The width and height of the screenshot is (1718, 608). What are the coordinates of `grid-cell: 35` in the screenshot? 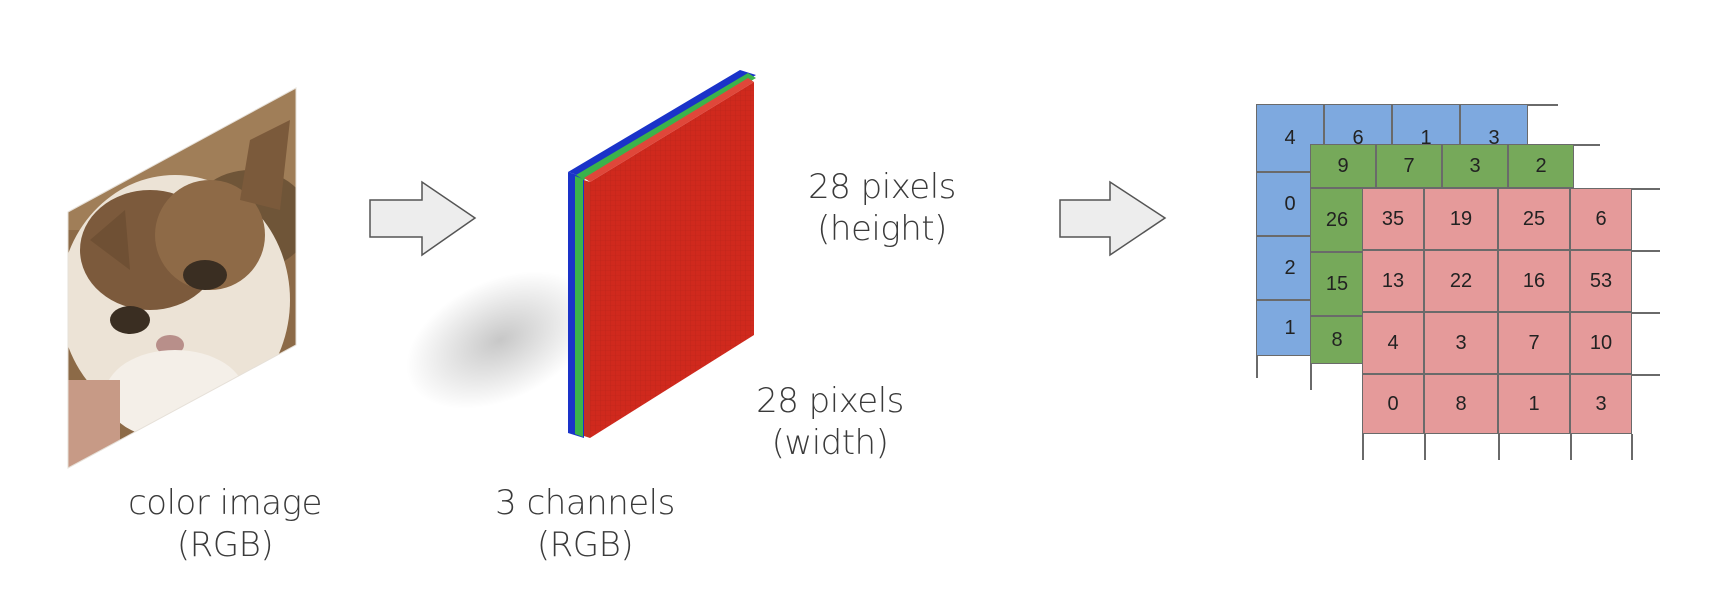 It's located at (1393, 219).